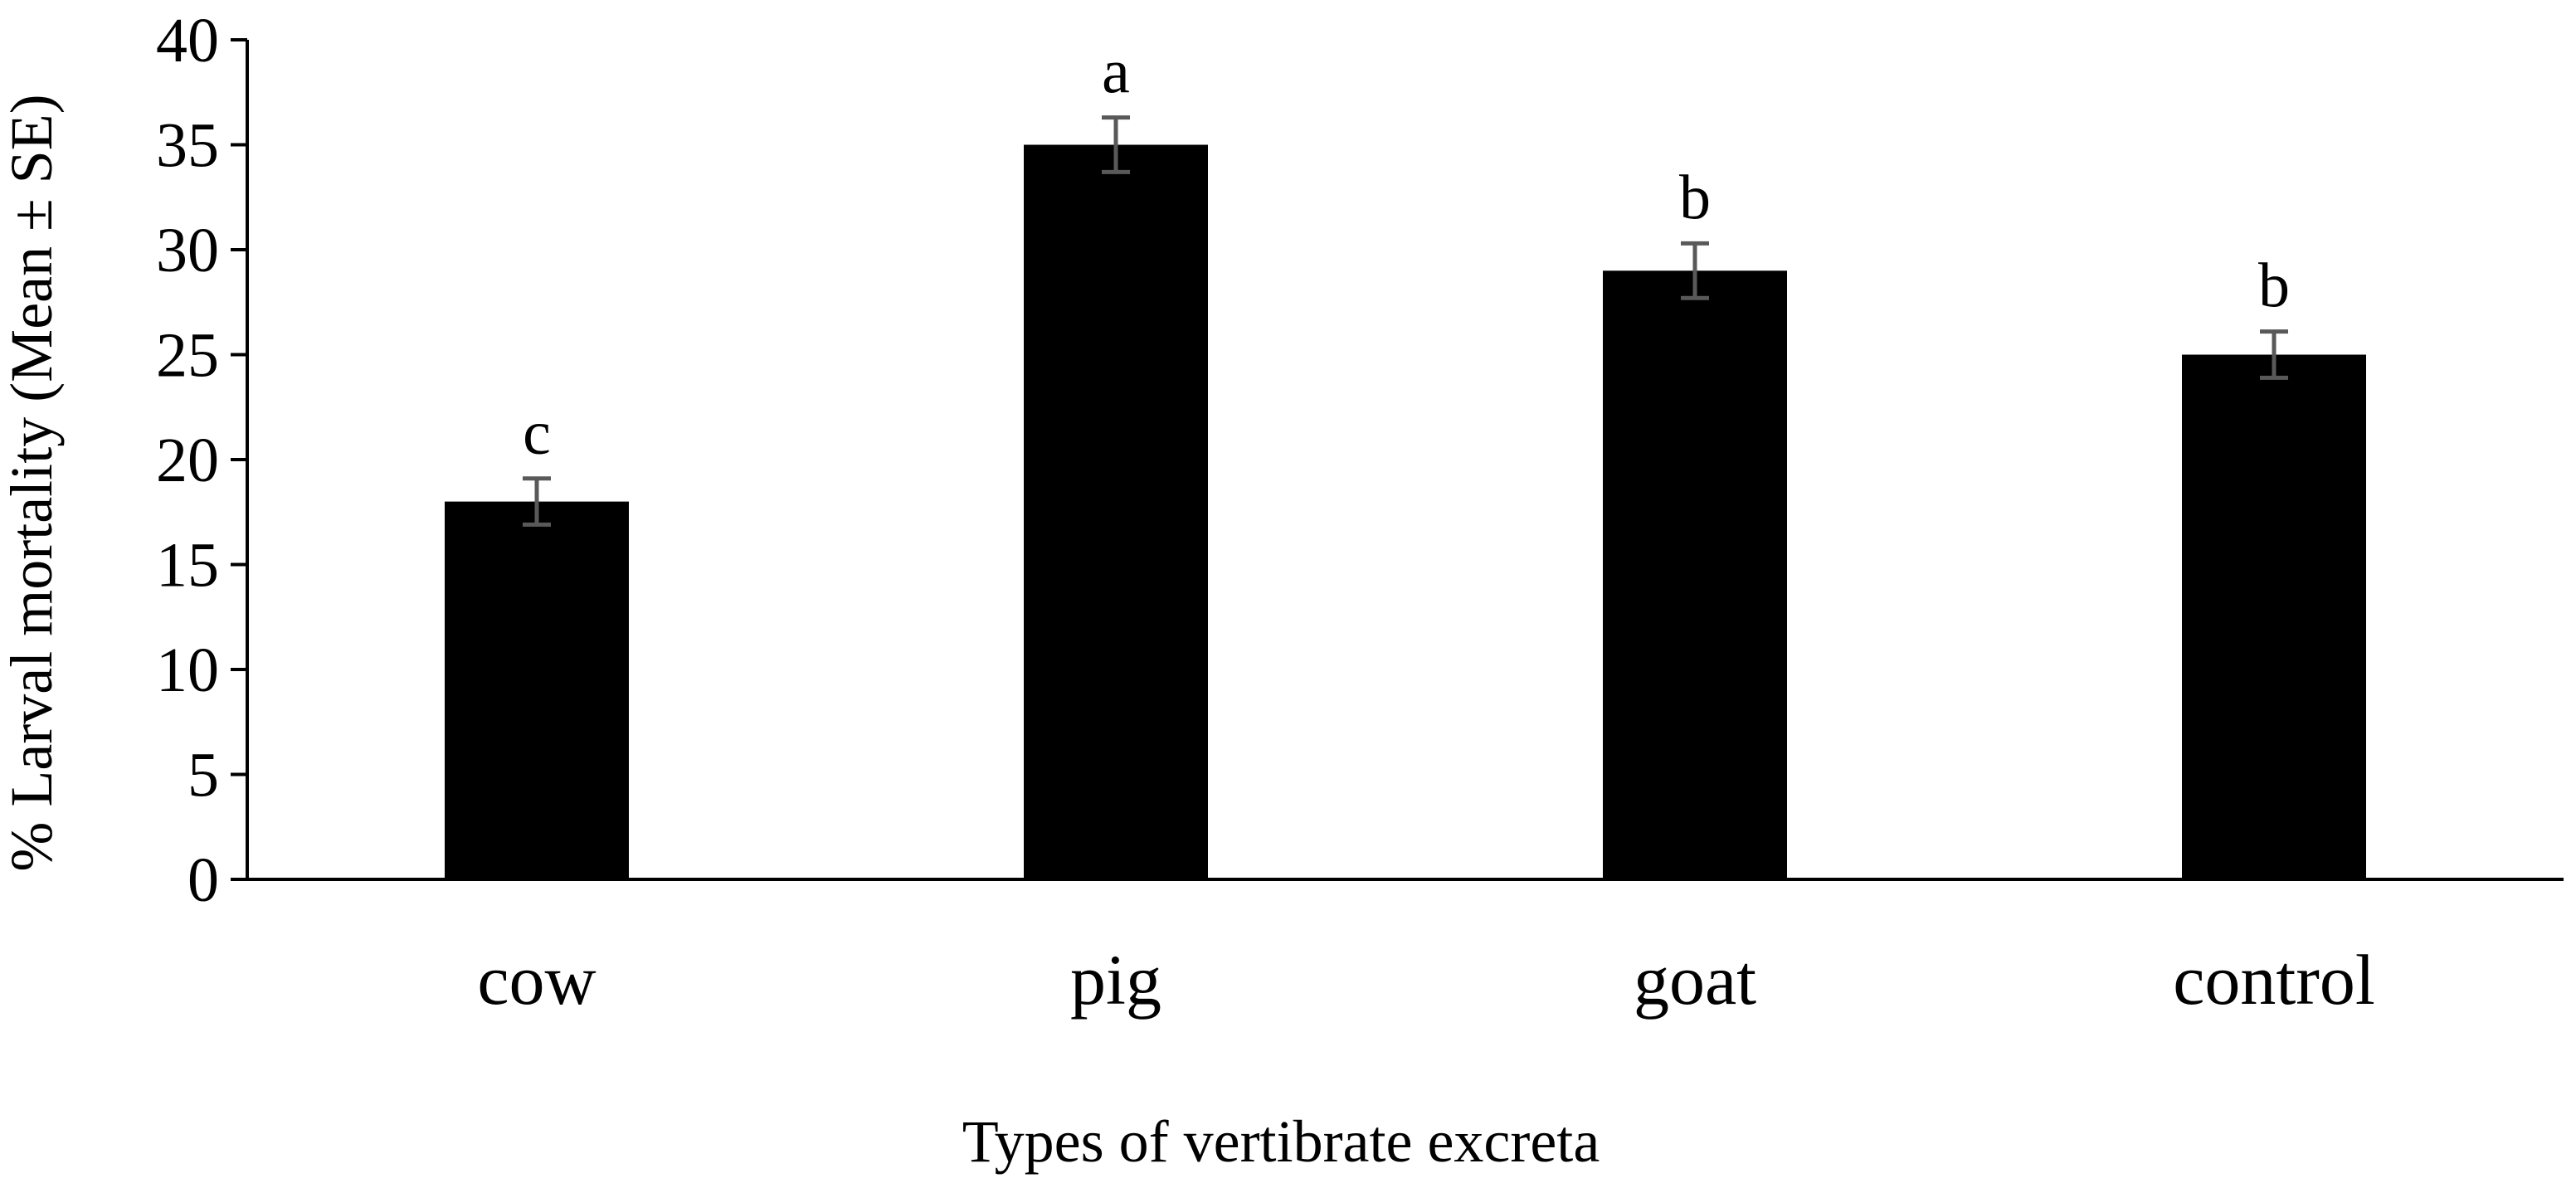  Describe the element at coordinates (1695, 980) in the screenshot. I see `category-label-goat: goat` at that location.